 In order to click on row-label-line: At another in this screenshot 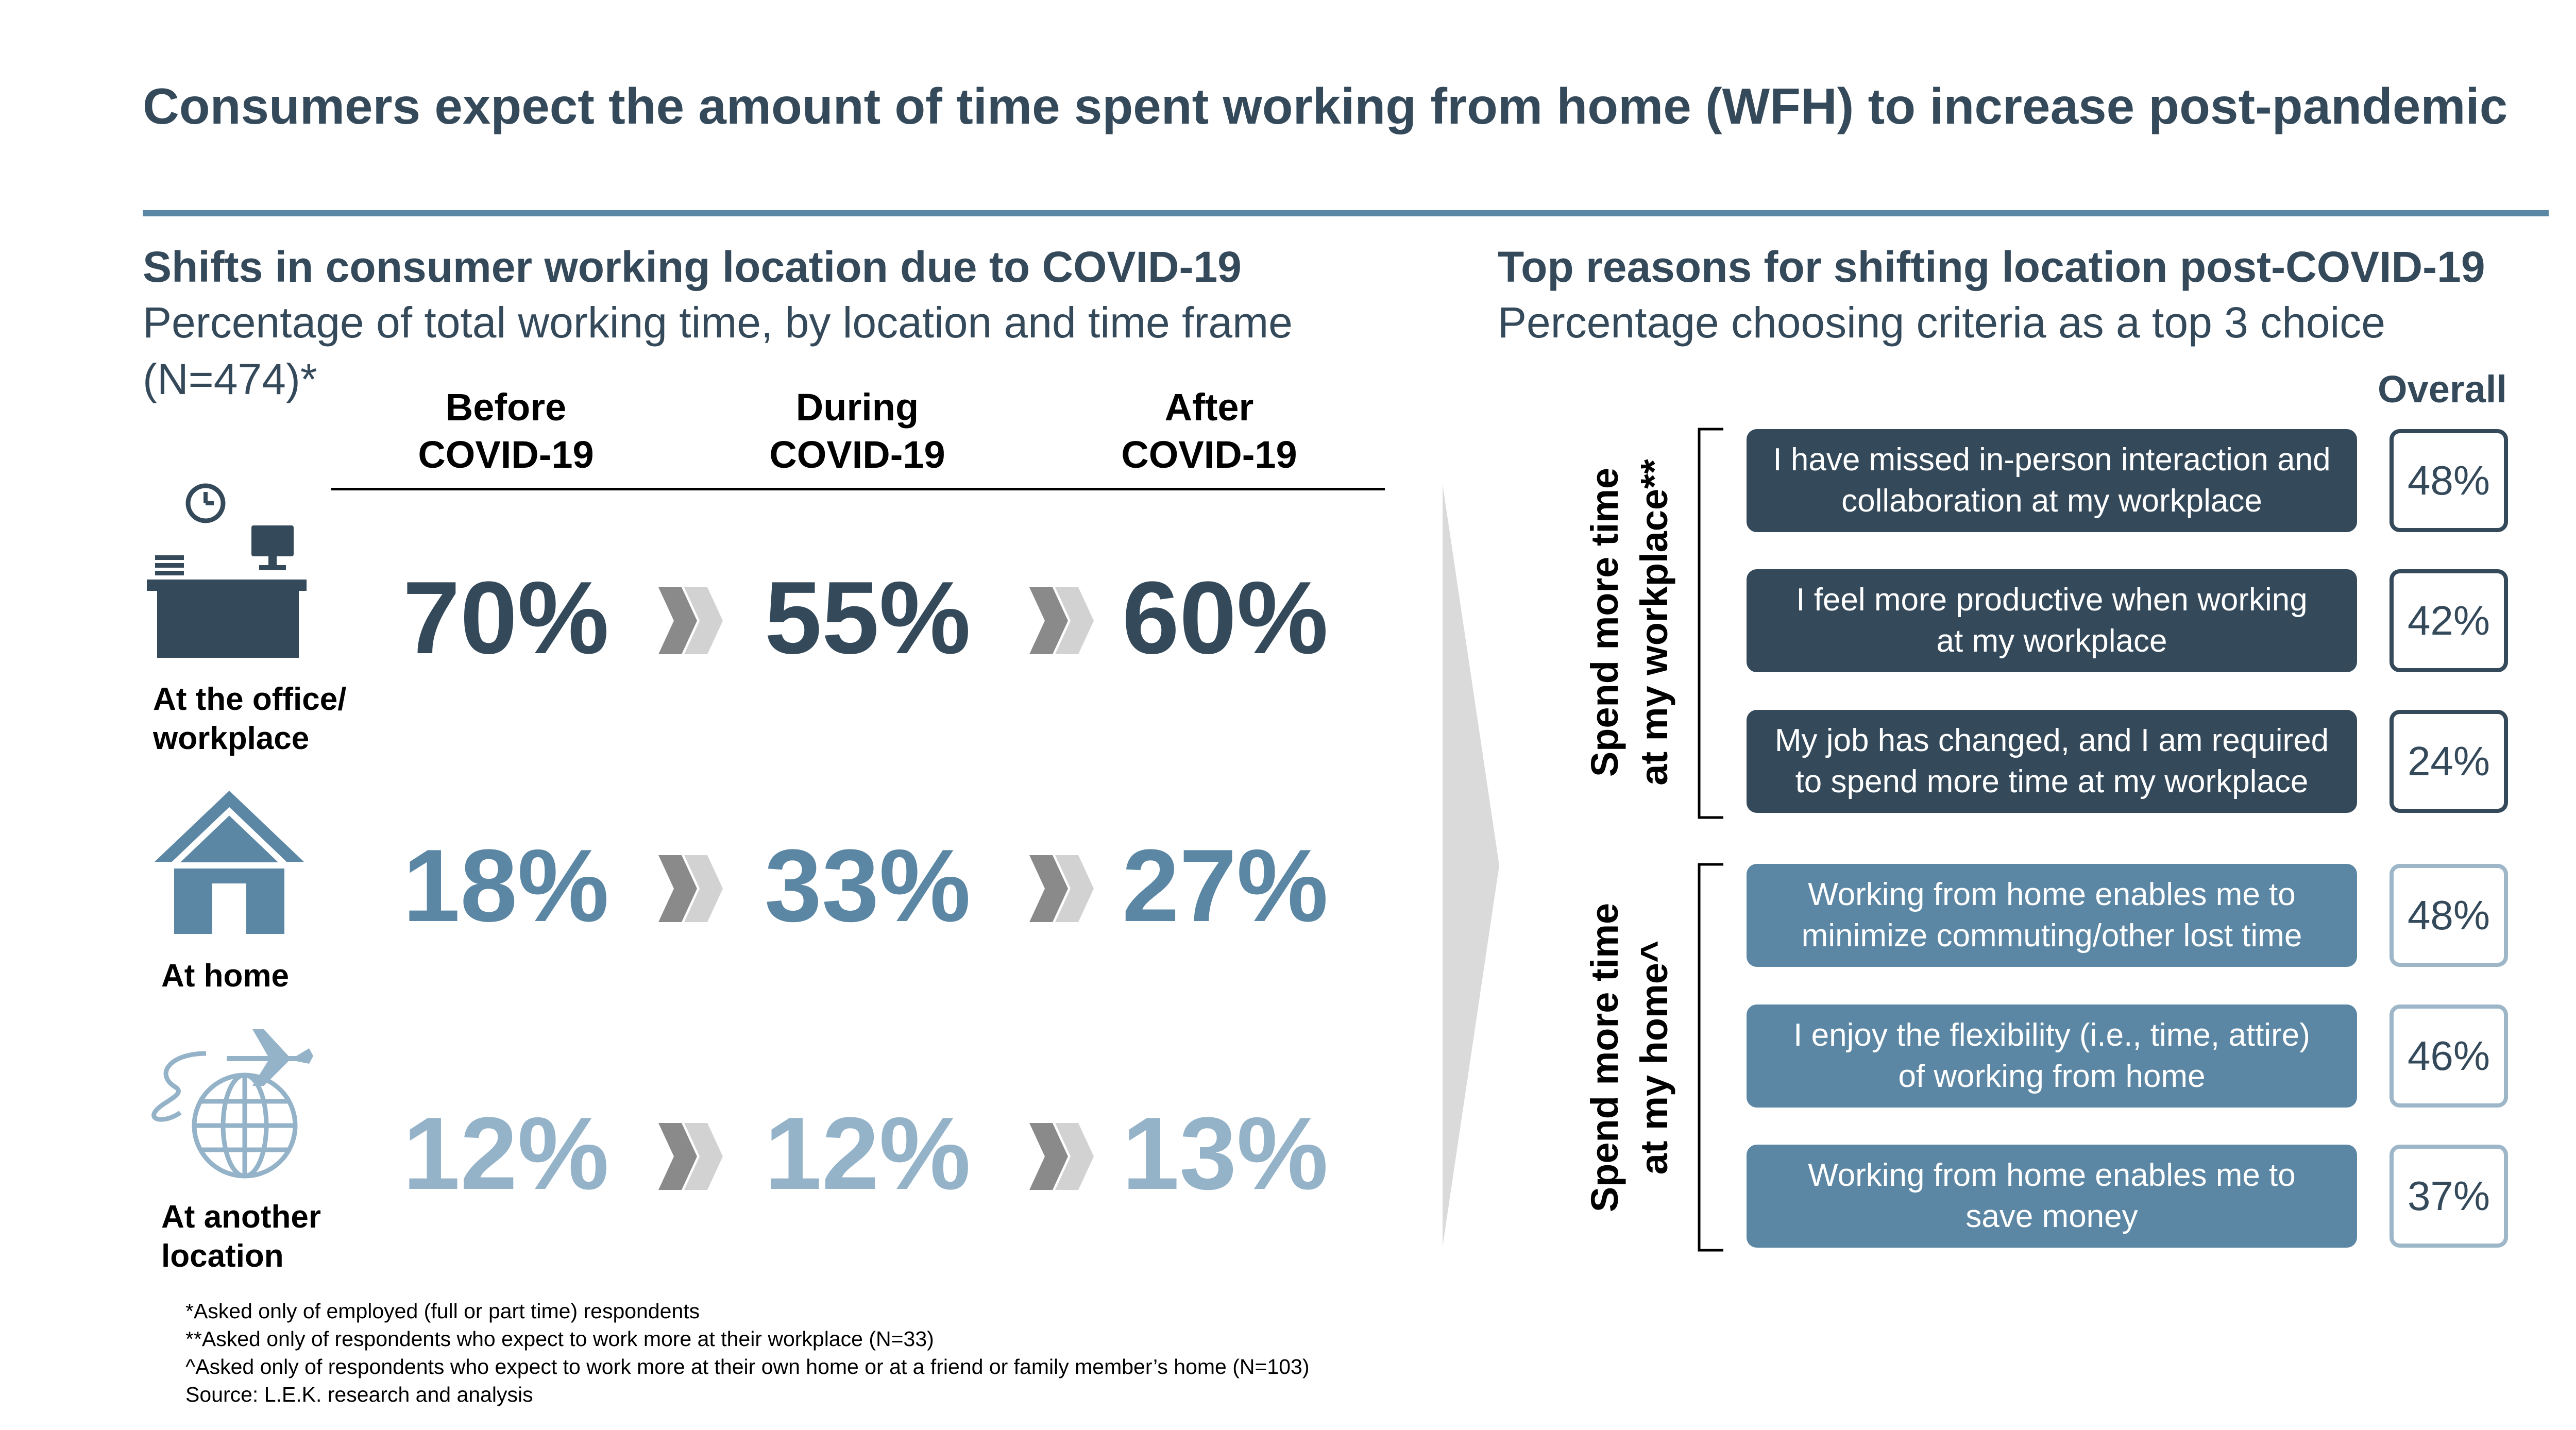, I will do `click(241, 1217)`.